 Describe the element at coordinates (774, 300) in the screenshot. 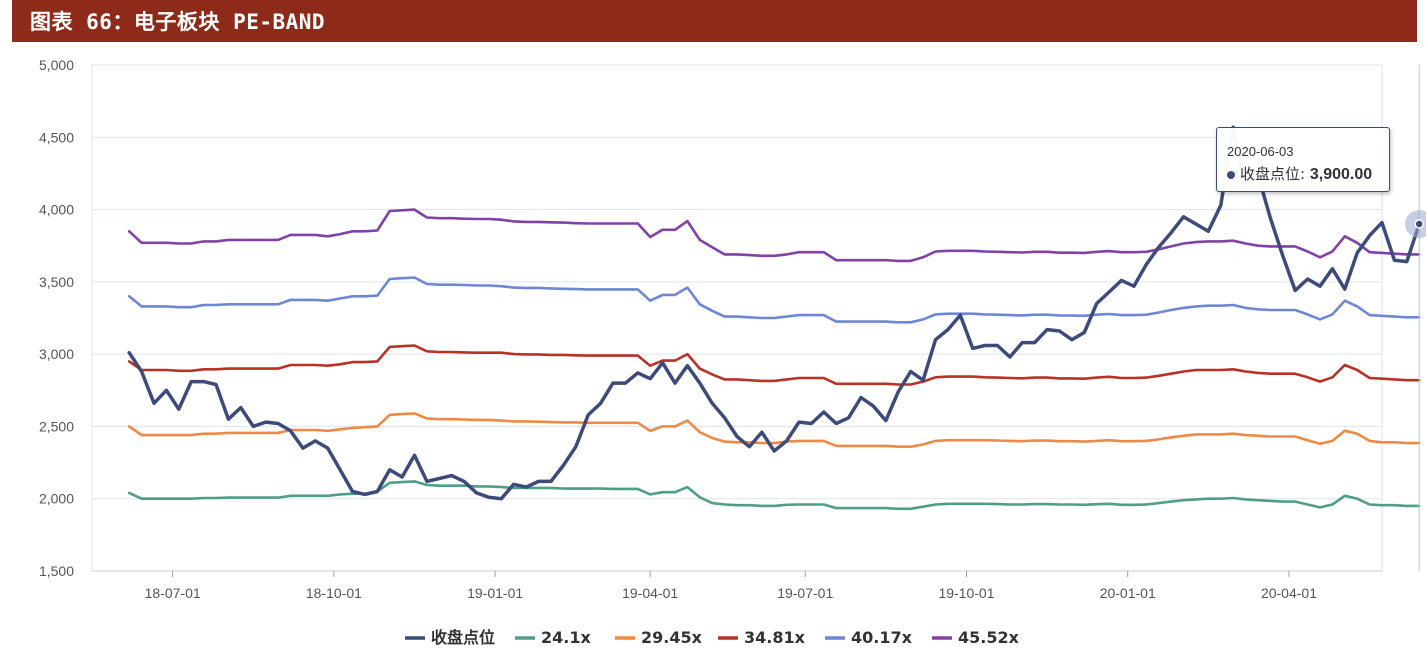

I see `series-line-b4` at that location.